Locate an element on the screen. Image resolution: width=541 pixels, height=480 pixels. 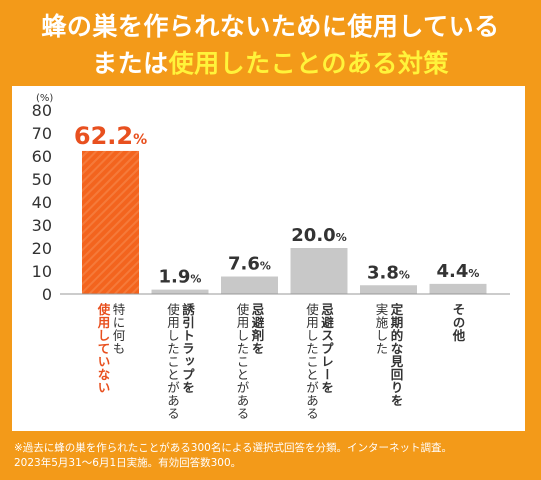
category-label: 定期的な見回りを is located at coordinates (396, 354).